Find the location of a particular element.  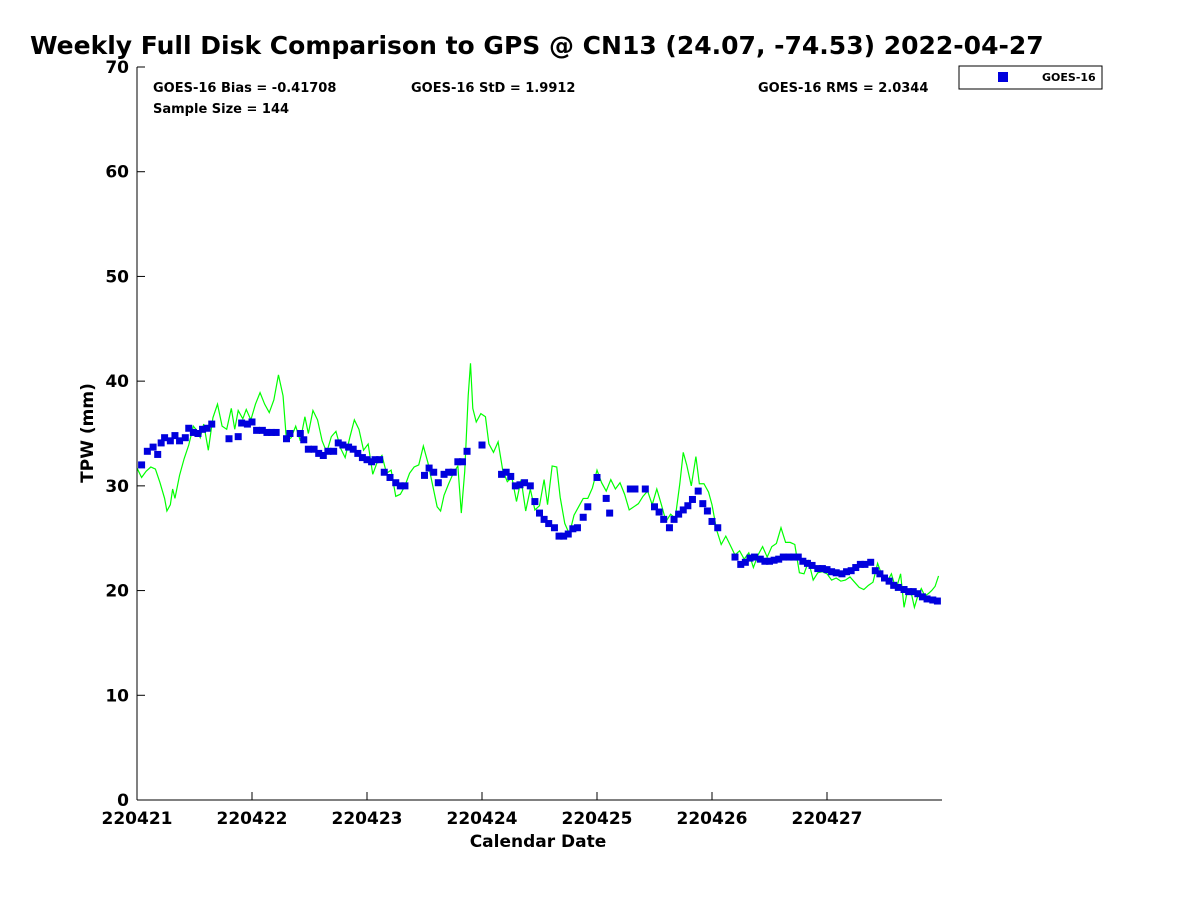

legend: GOES-16 is located at coordinates (1030, 77).